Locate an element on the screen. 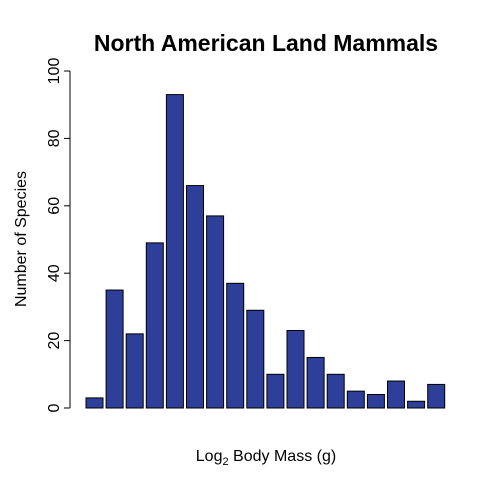 The height and width of the screenshot is (491, 500). y-tick-label: 60 is located at coordinates (54, 206).